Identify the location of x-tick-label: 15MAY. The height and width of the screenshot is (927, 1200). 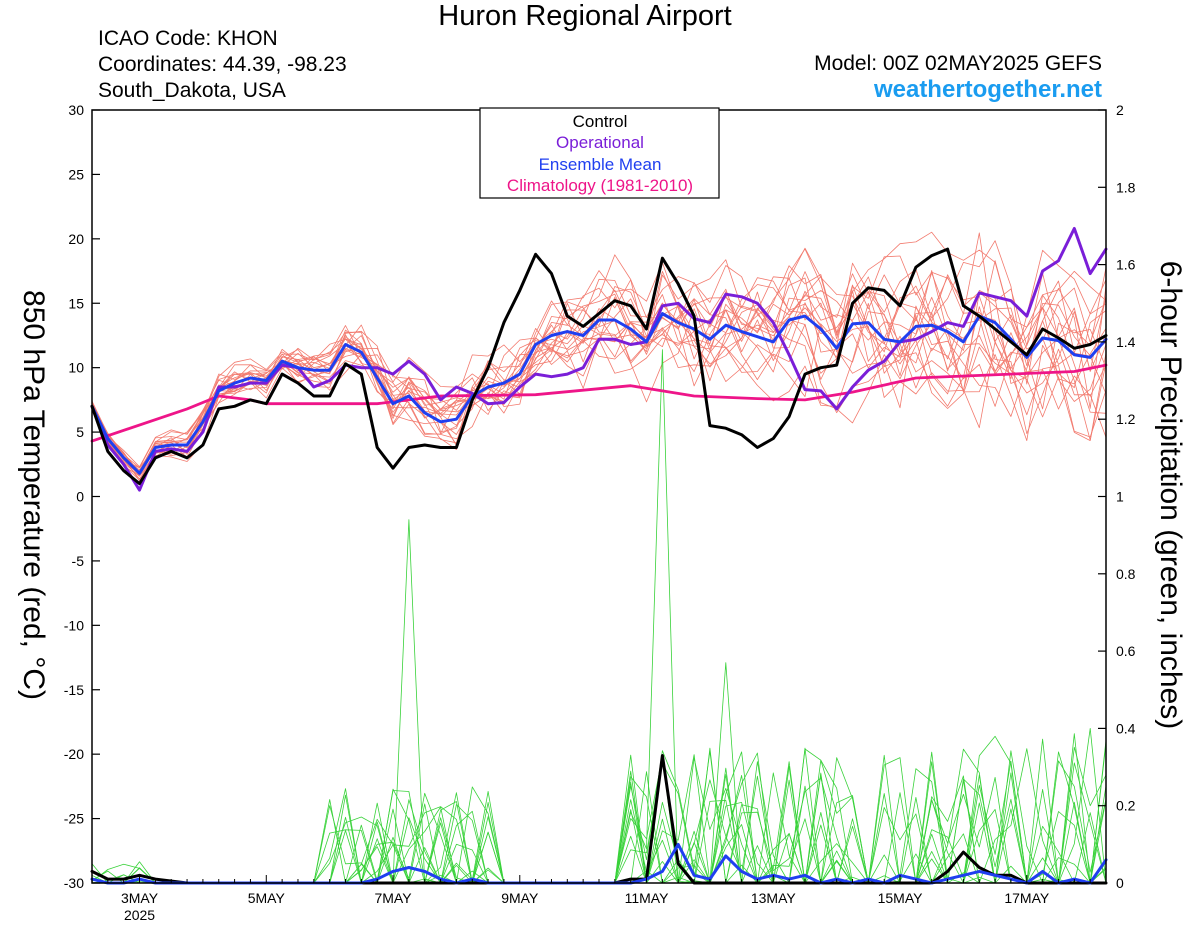
(901, 898).